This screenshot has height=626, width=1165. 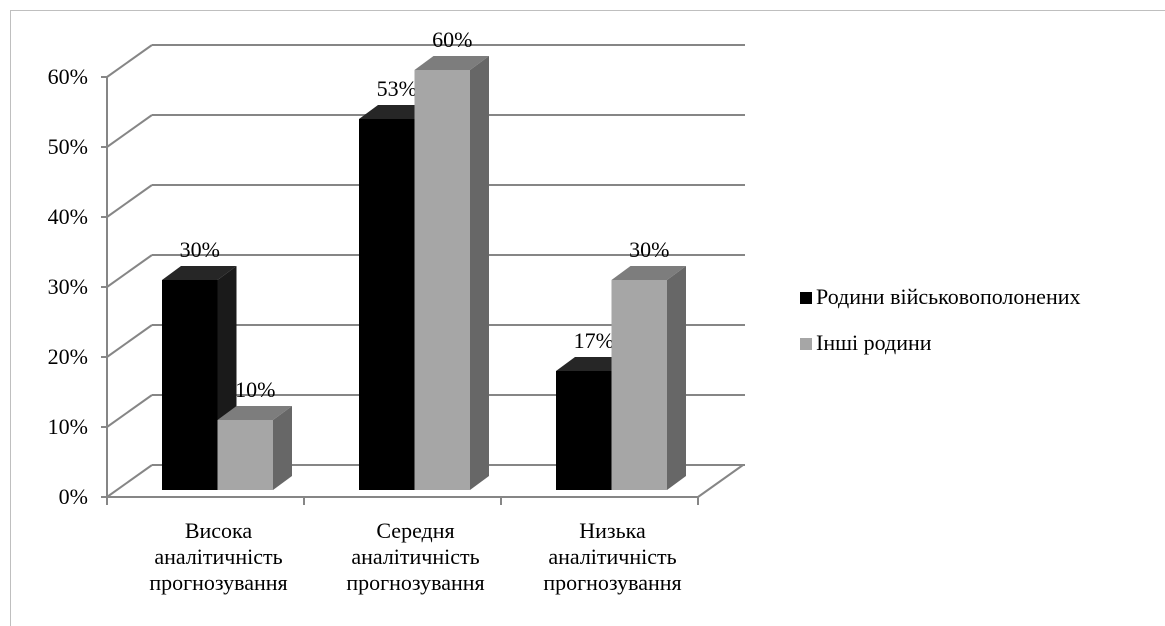 I want to click on data-label: 53%, so click(x=397, y=88).